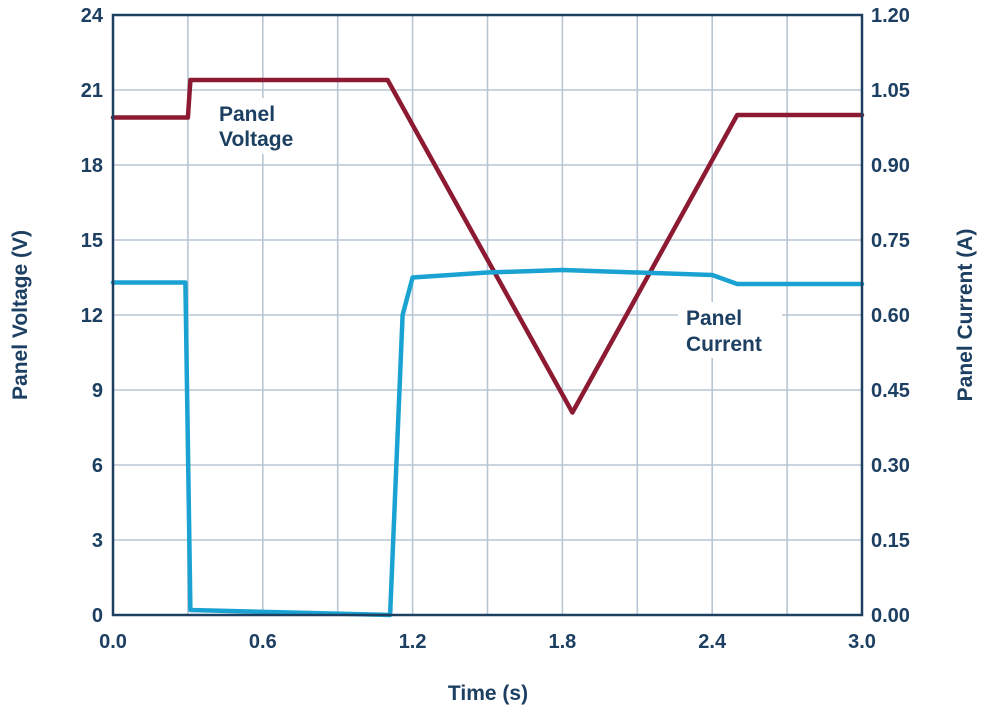 The height and width of the screenshot is (715, 987). Describe the element at coordinates (256, 139) in the screenshot. I see `voltage-annotation-line2: Voltage` at that location.